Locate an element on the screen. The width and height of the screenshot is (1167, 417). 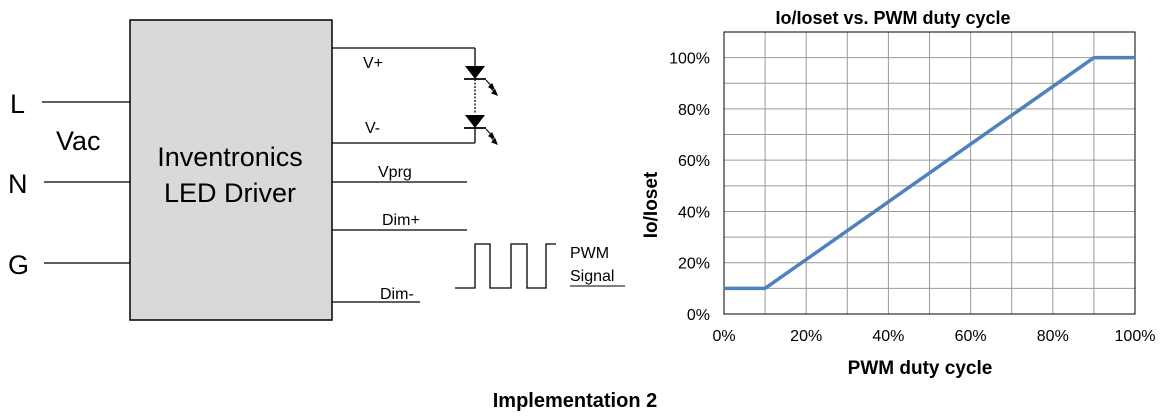
x-axis-label: PWM duty cycle is located at coordinates (920, 368).